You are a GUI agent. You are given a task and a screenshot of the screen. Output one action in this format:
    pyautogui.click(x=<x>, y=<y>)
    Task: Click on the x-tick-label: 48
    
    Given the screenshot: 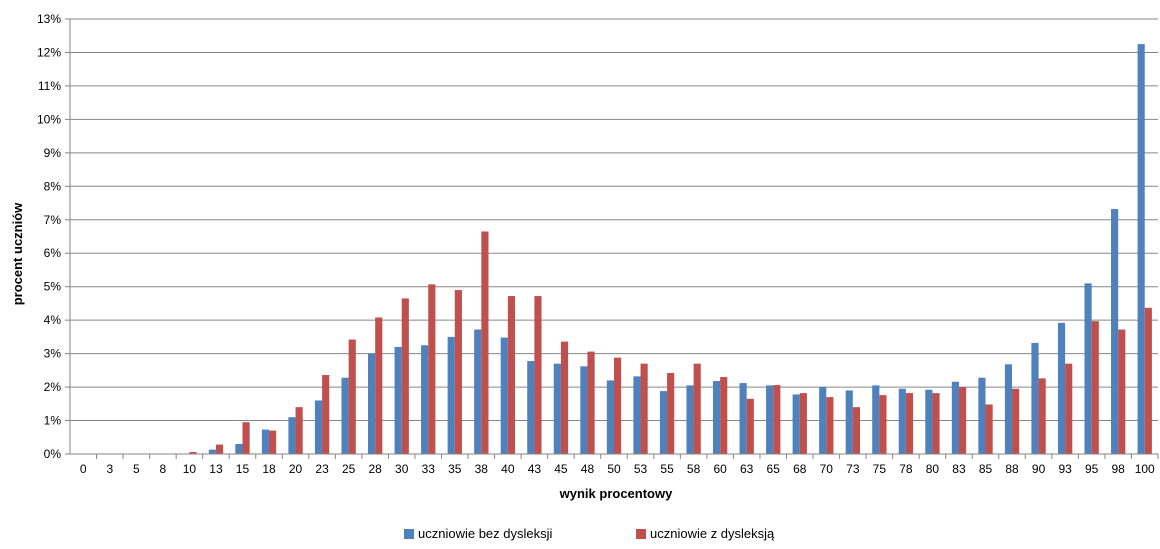 What is the action you would take?
    pyautogui.click(x=588, y=469)
    